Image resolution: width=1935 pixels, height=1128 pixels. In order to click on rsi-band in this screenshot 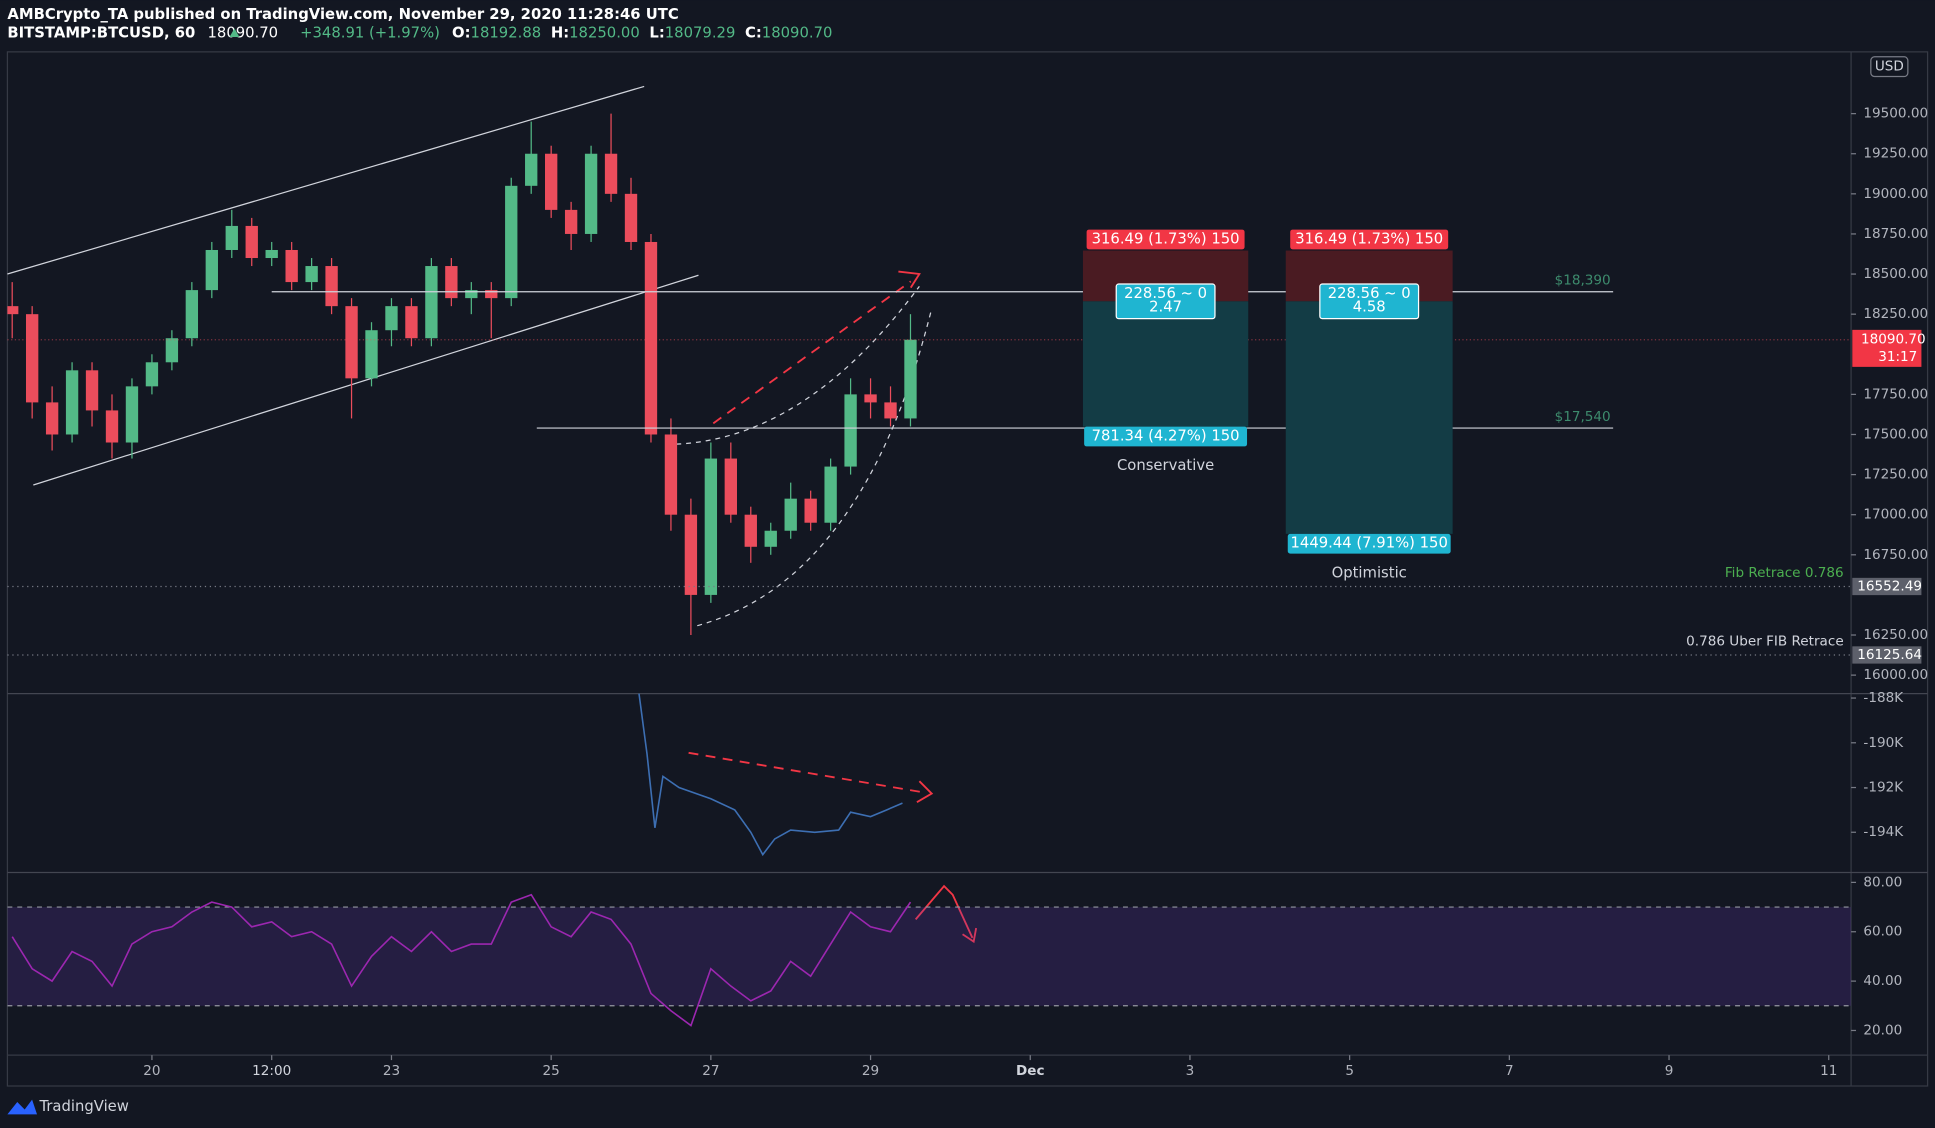, I will do `click(929, 956)`.